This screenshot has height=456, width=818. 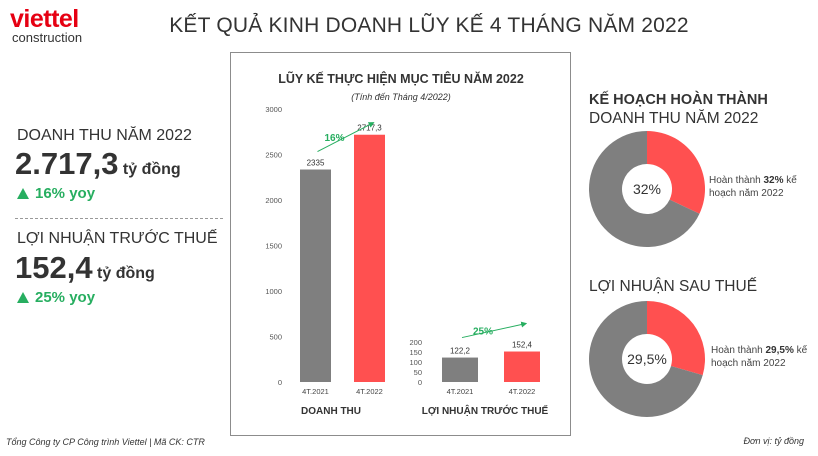 I want to click on y-tick-label: 150, so click(x=415, y=352).